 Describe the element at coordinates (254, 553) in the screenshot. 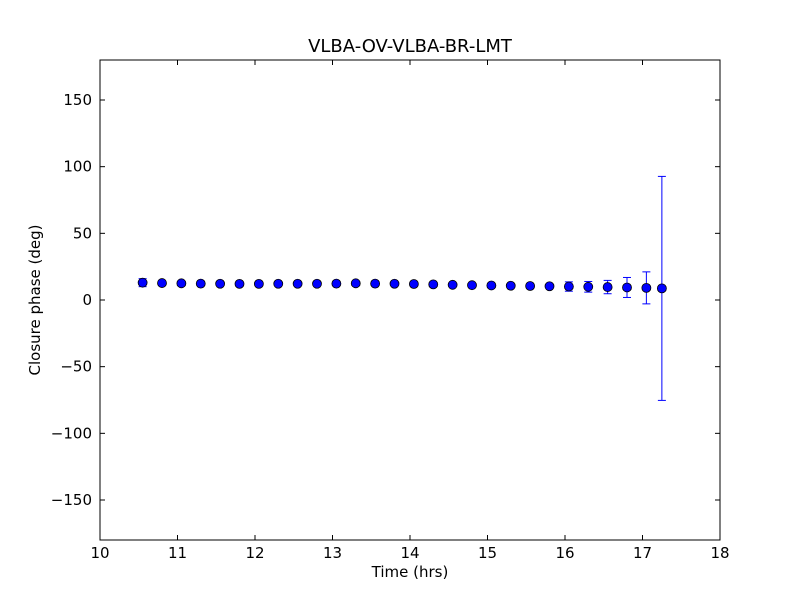

I see `x-tick-label: 12` at that location.